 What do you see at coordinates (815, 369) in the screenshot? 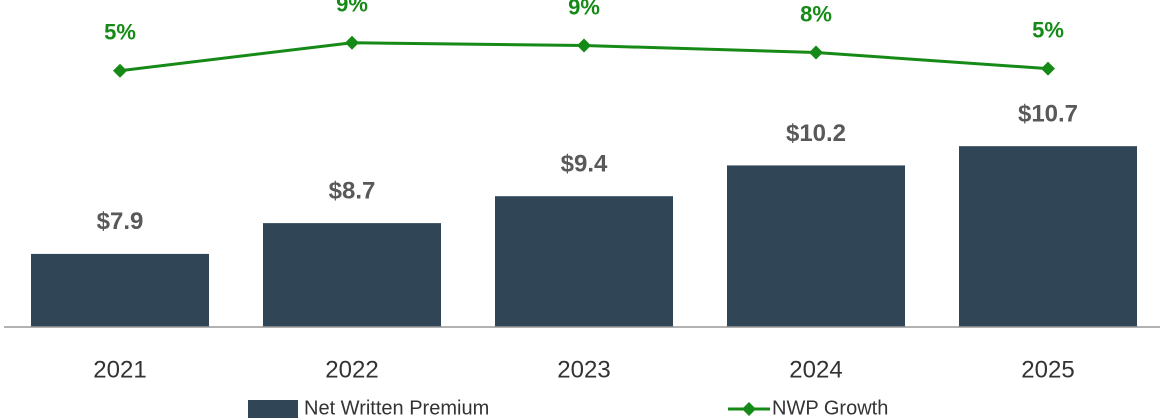
I see `x-tick-label: 2024` at bounding box center [815, 369].